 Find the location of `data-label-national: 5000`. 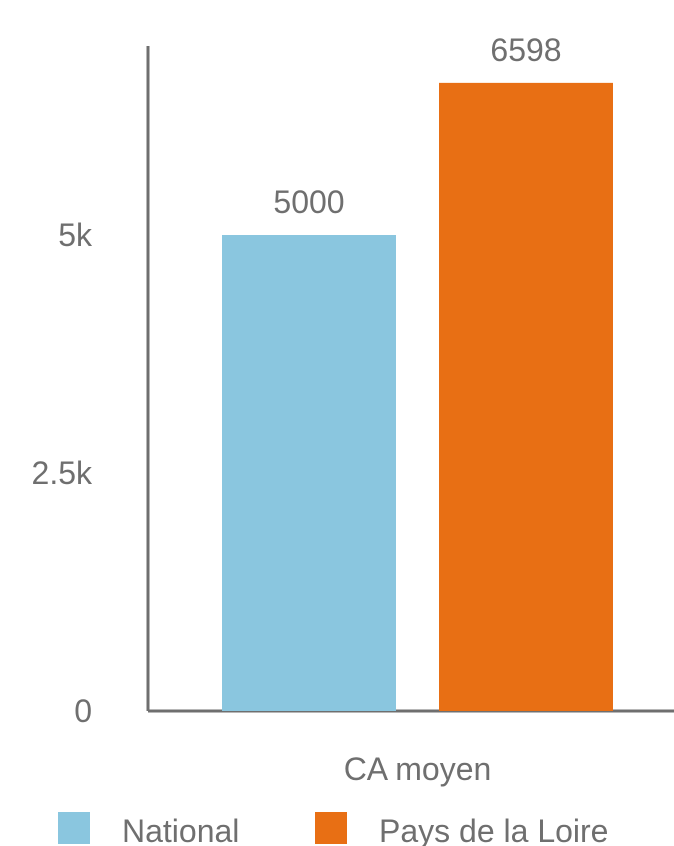

data-label-national: 5000 is located at coordinates (308, 202).